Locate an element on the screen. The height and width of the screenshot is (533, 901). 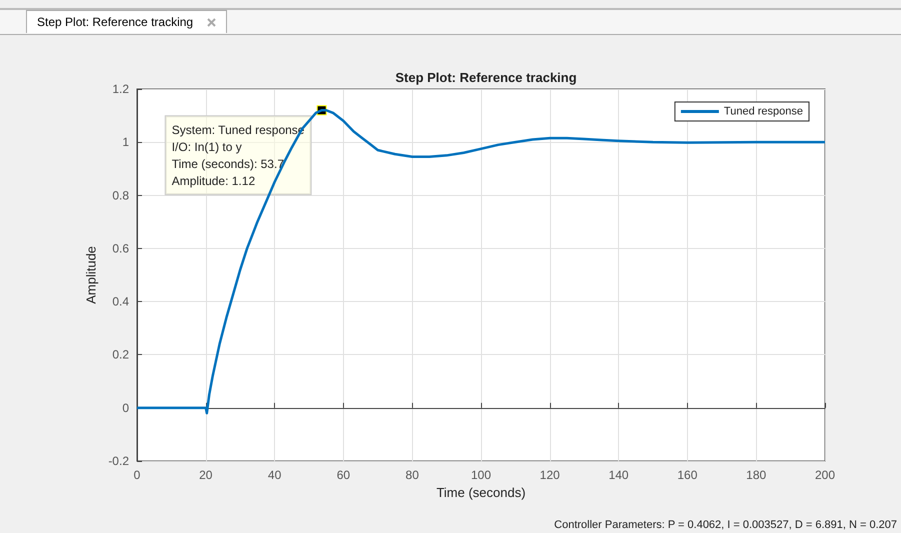
y-tick-label: 1 is located at coordinates (126, 142).